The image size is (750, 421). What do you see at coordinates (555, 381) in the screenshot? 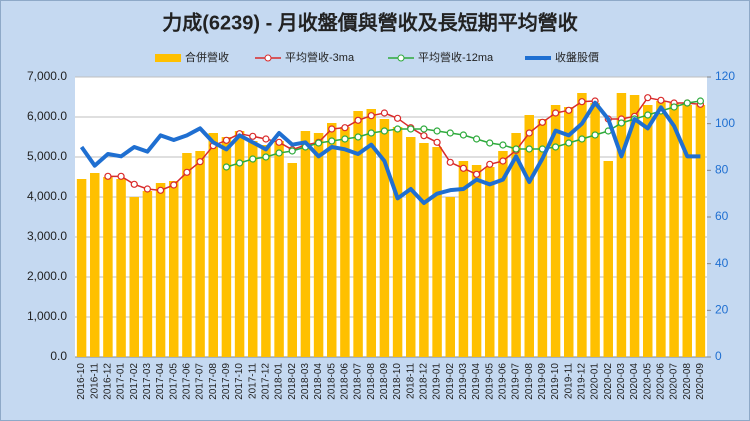
I see `x-tick-label: 2019-10` at bounding box center [555, 381].